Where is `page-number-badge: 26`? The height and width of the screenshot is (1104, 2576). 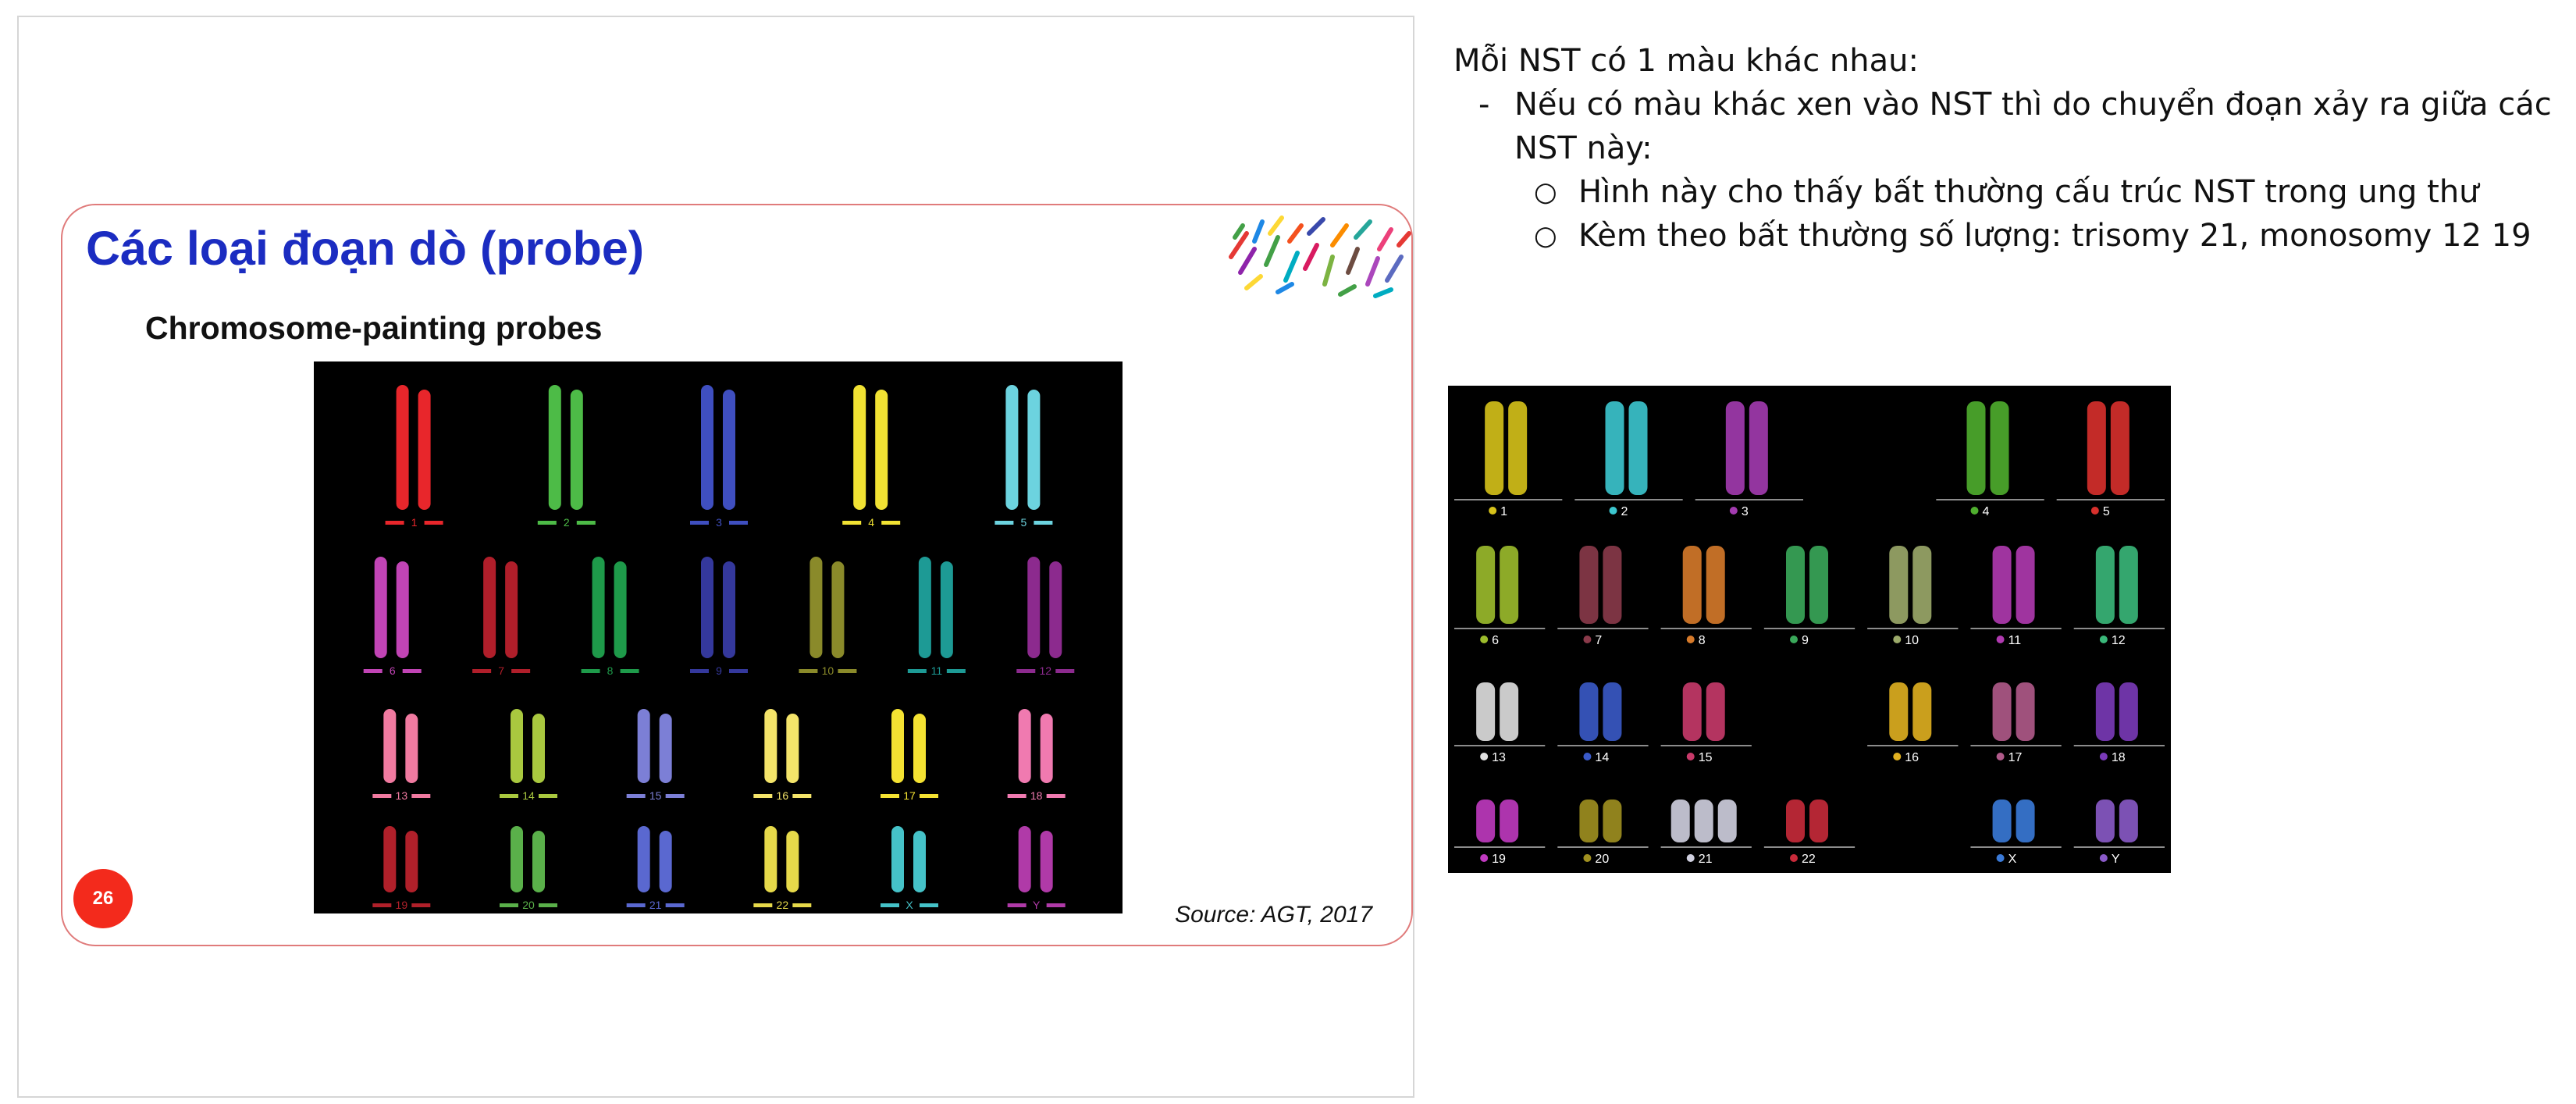
page-number-badge: 26 is located at coordinates (103, 898).